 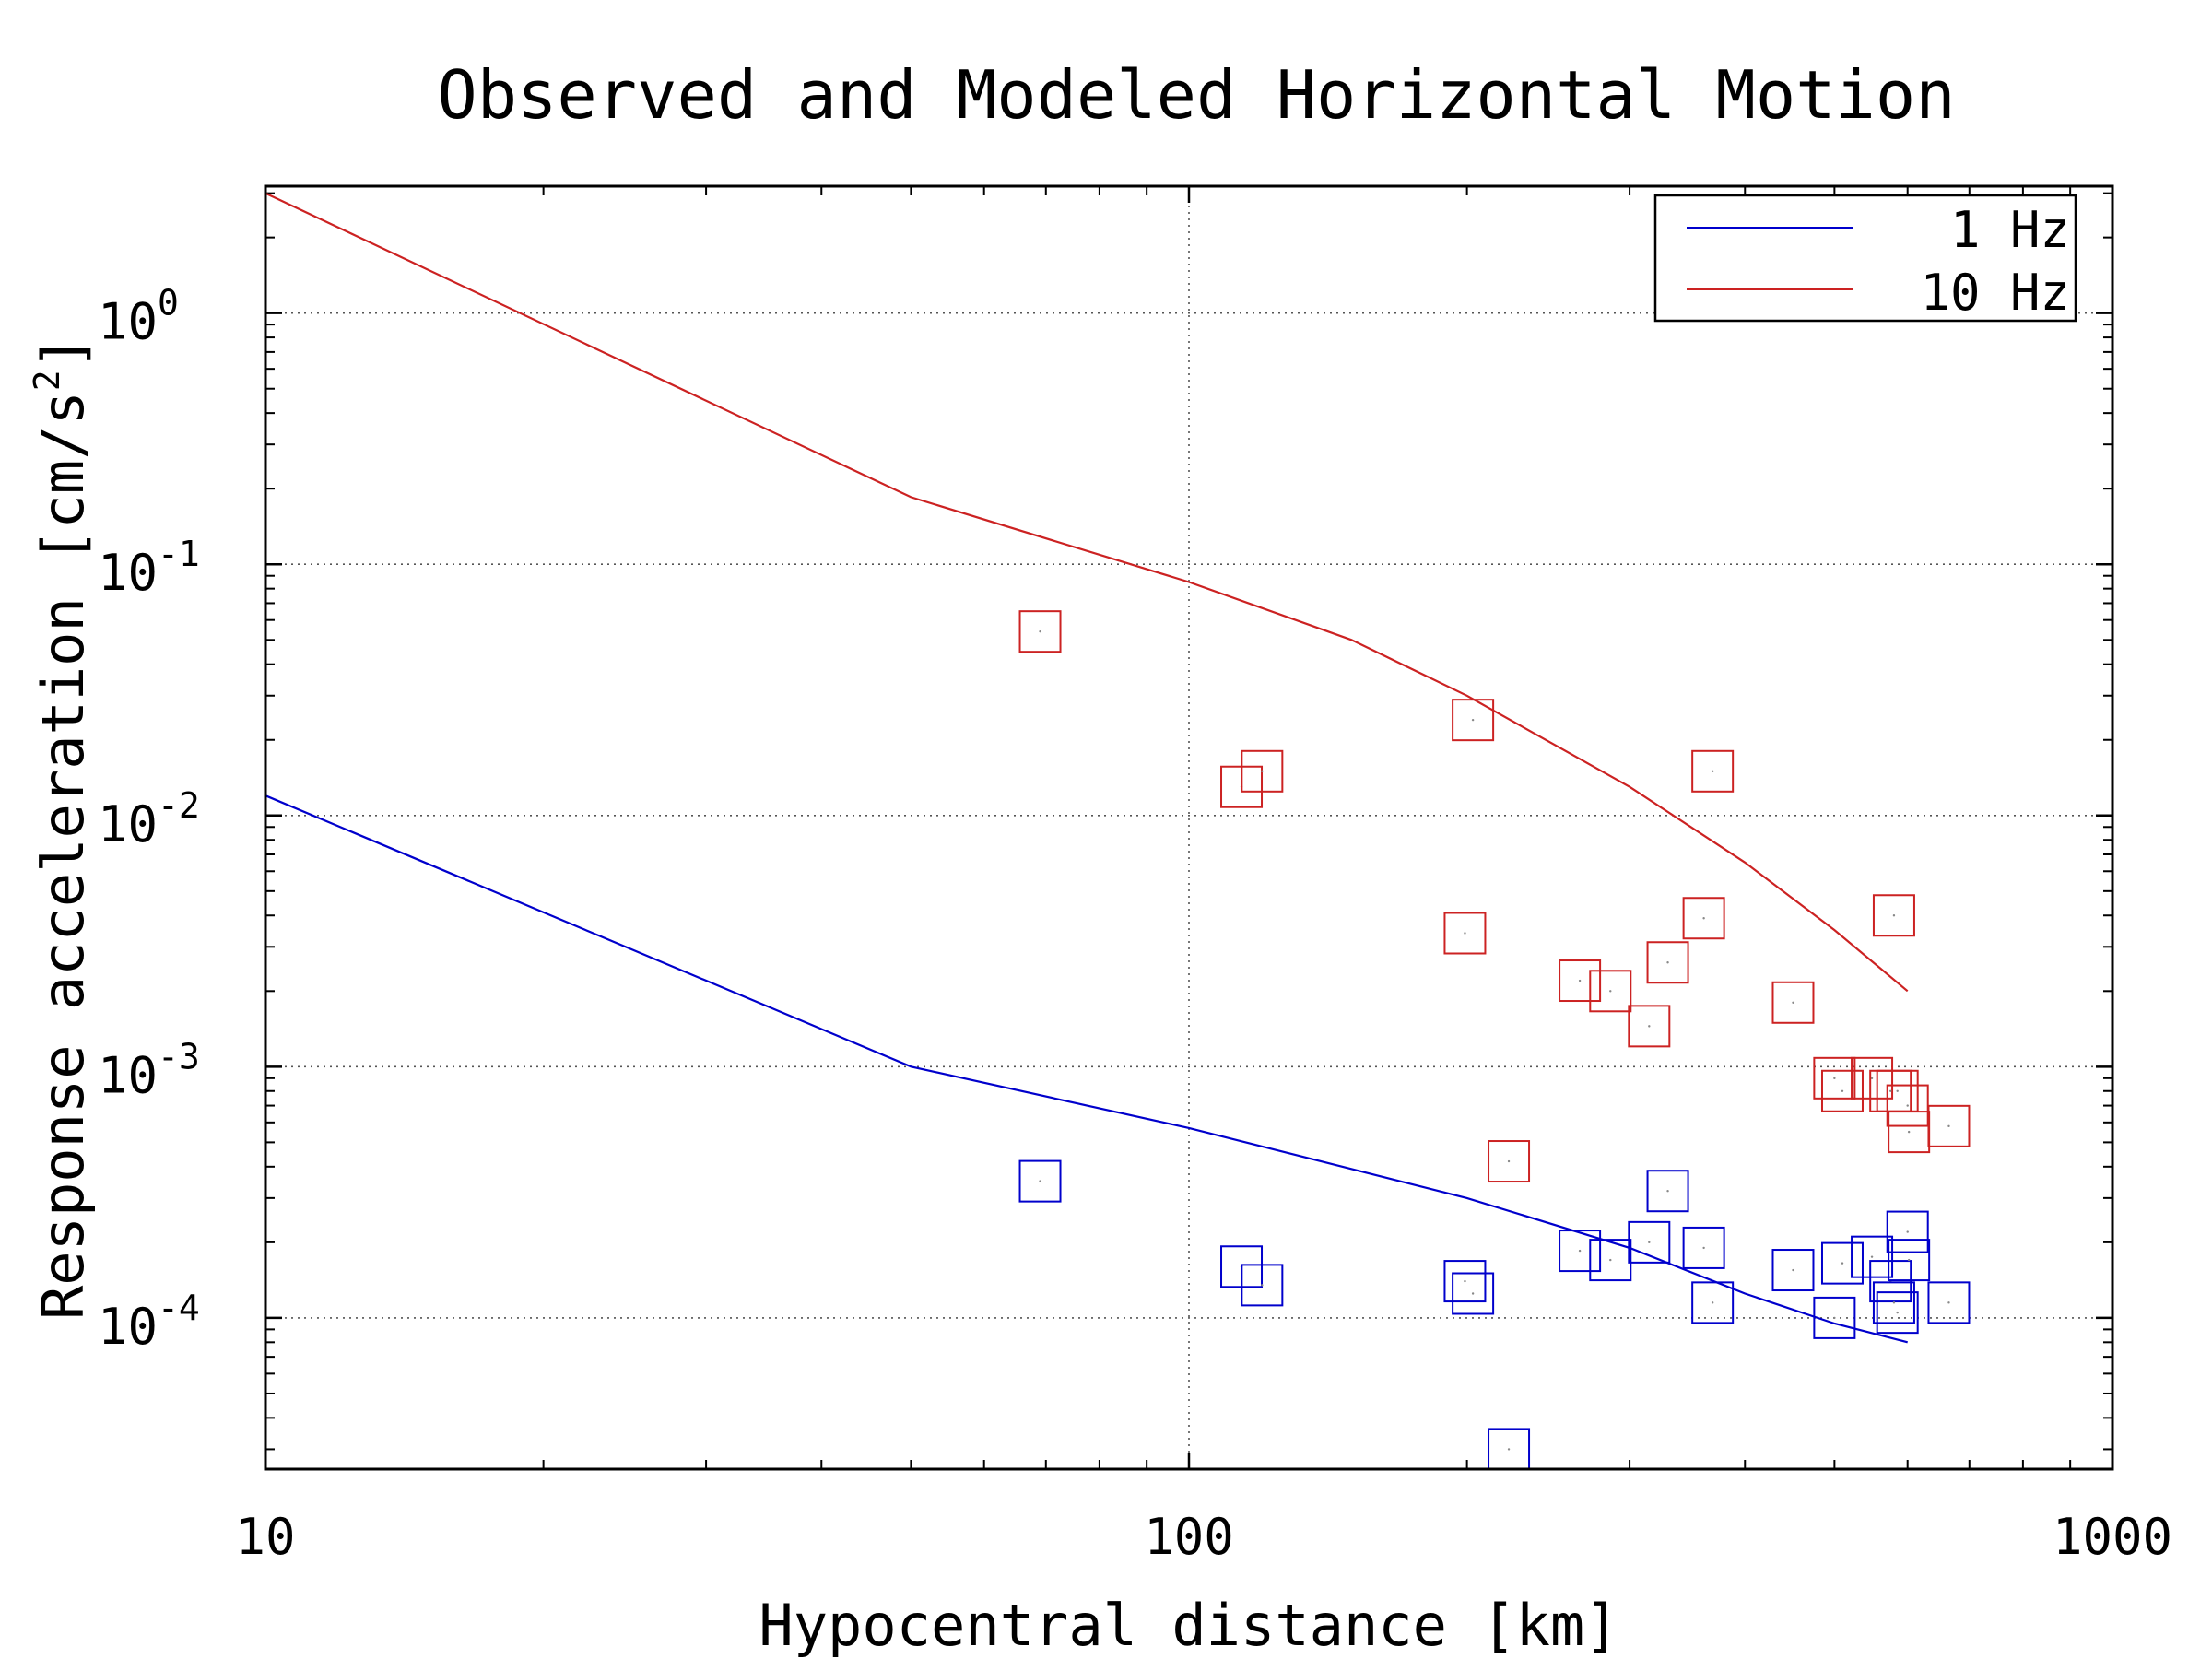 What do you see at coordinates (63, 352) in the screenshot?
I see `y-axis-label-close: ]` at bounding box center [63, 352].